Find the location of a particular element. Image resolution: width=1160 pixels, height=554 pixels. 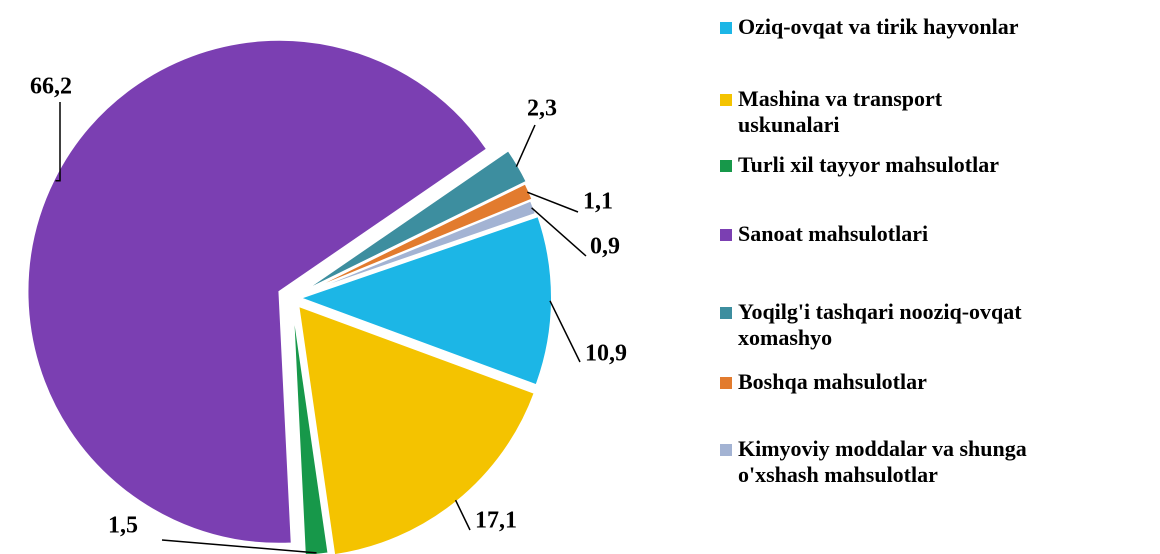

legend-item: Boshqa mahsulotlar is located at coordinates (879, 382).